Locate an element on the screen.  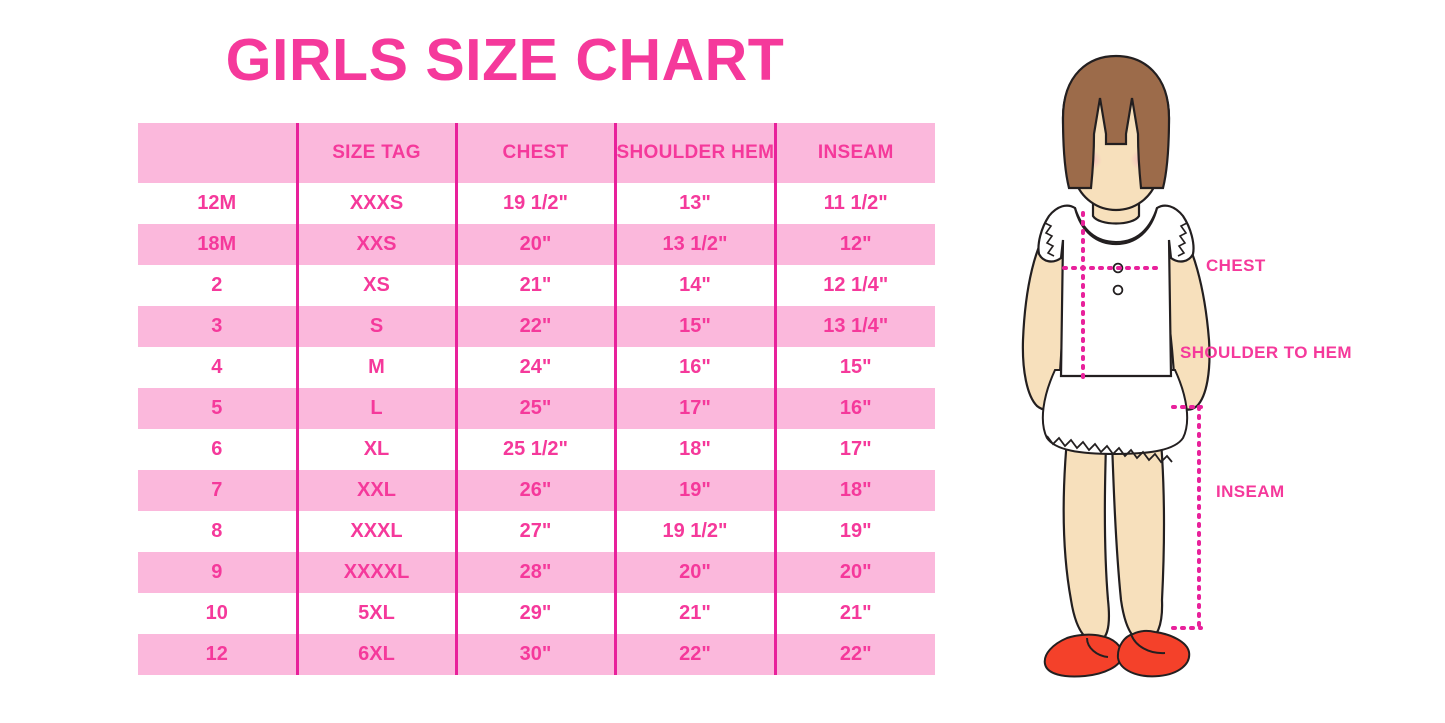
cell-inseam: 16" is located at coordinates (854, 408).